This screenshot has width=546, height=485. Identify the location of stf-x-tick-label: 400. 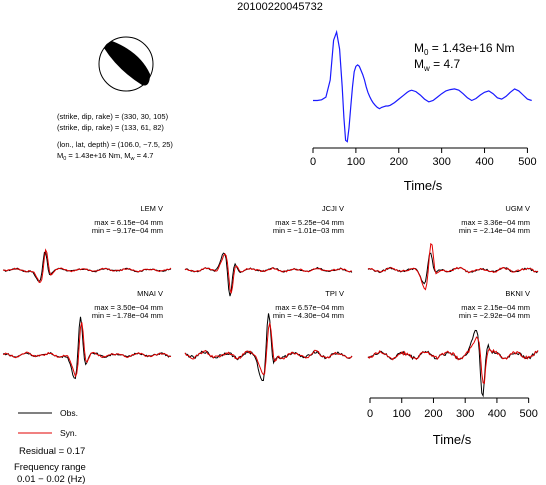
(484, 162).